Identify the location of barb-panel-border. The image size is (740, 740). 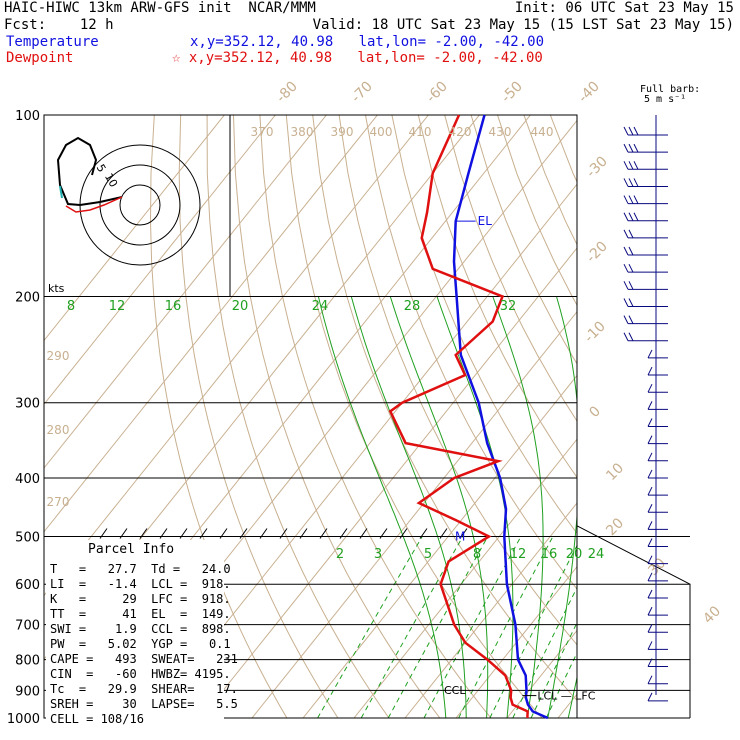
(633, 621).